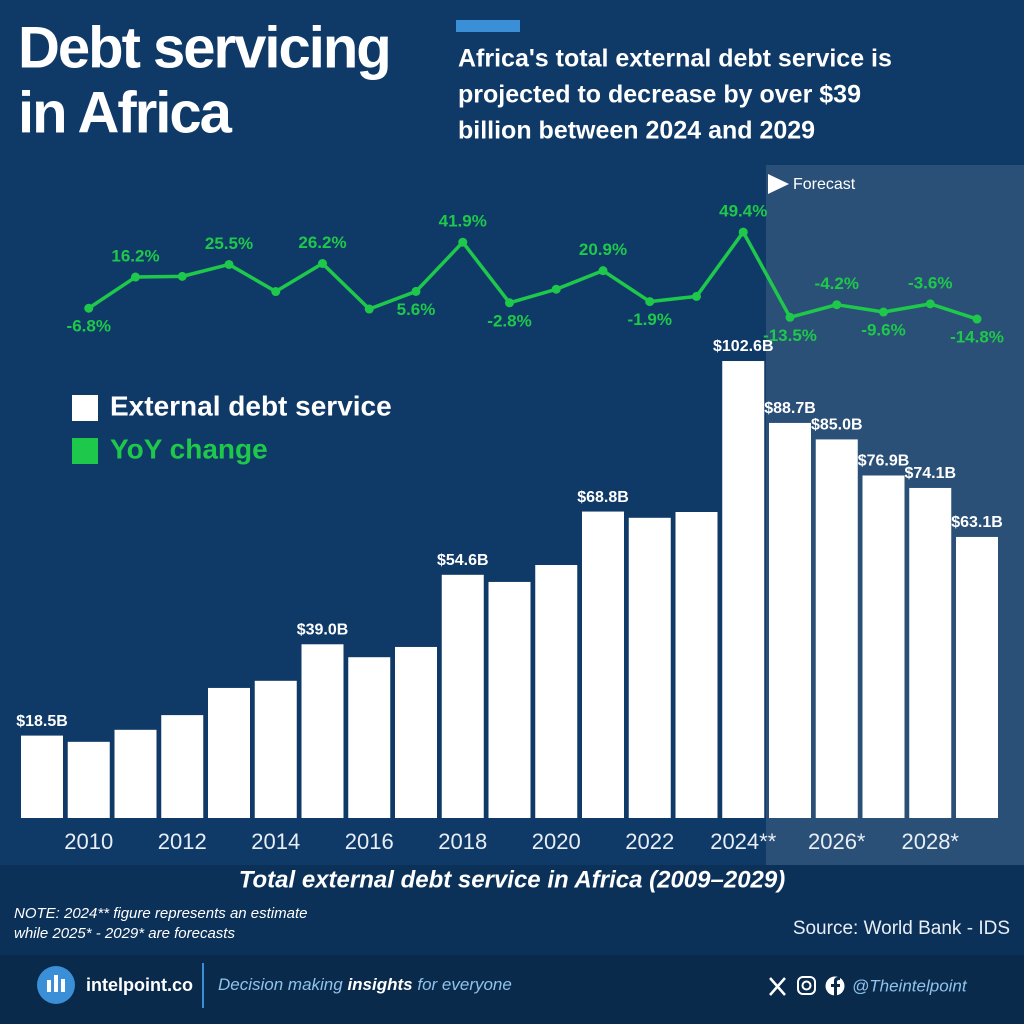 Image resolution: width=1024 pixels, height=1024 pixels. What do you see at coordinates (743, 211) in the screenshot?
I see `yoy-value-label: 49.4%` at bounding box center [743, 211].